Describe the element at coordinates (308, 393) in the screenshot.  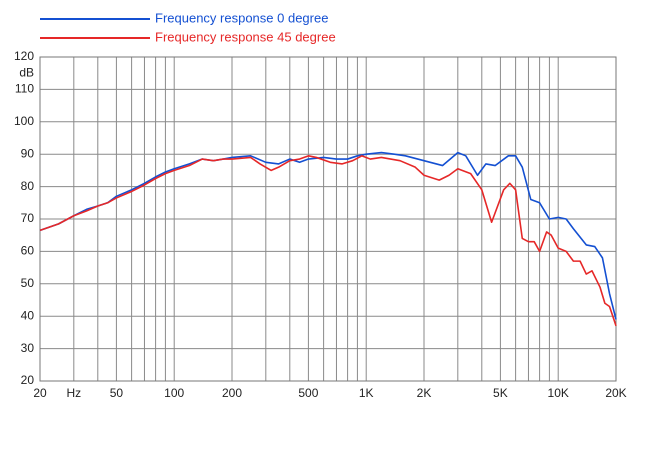
I see `x-tick-label: 500` at that location.